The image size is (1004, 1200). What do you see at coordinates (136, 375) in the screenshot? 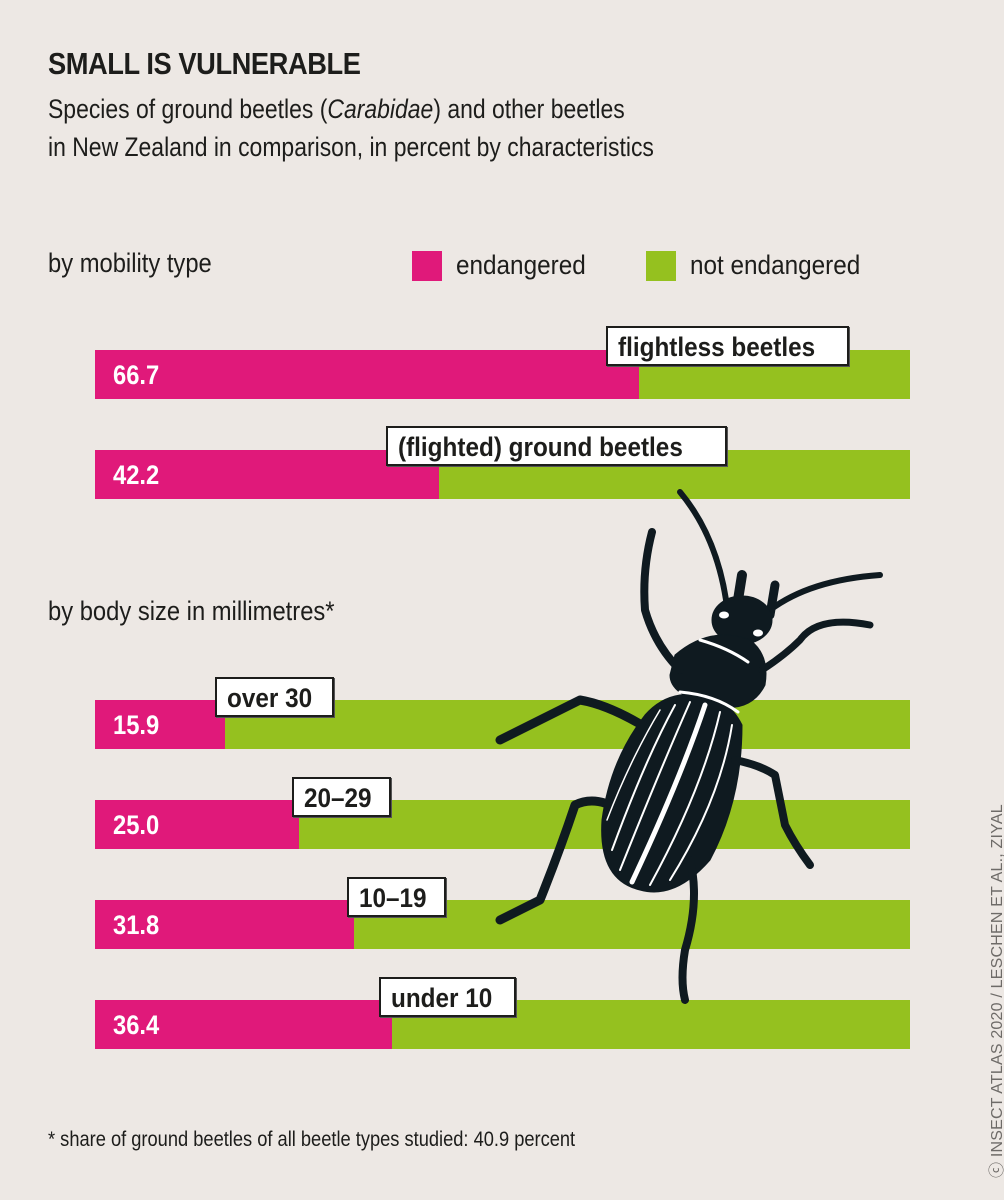
I see `bar-value: 66.7` at bounding box center [136, 375].